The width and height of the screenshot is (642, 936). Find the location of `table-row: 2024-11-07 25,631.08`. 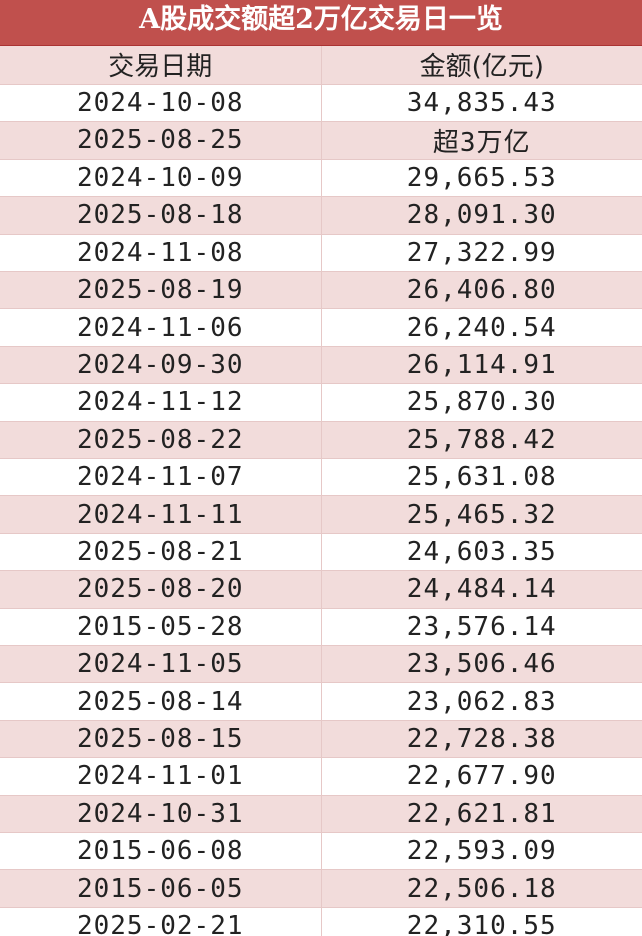

table-row: 2024-11-07 25,631.08 is located at coordinates (321, 477).